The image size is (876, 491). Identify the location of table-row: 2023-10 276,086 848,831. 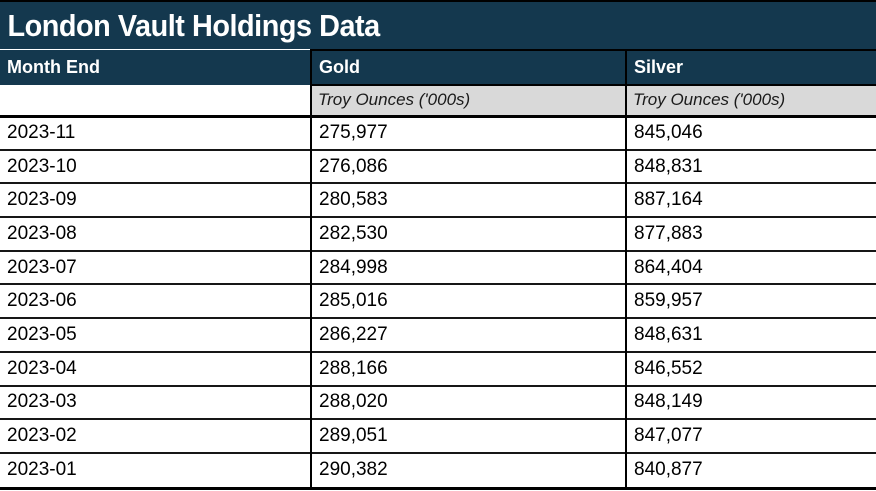
(438, 166).